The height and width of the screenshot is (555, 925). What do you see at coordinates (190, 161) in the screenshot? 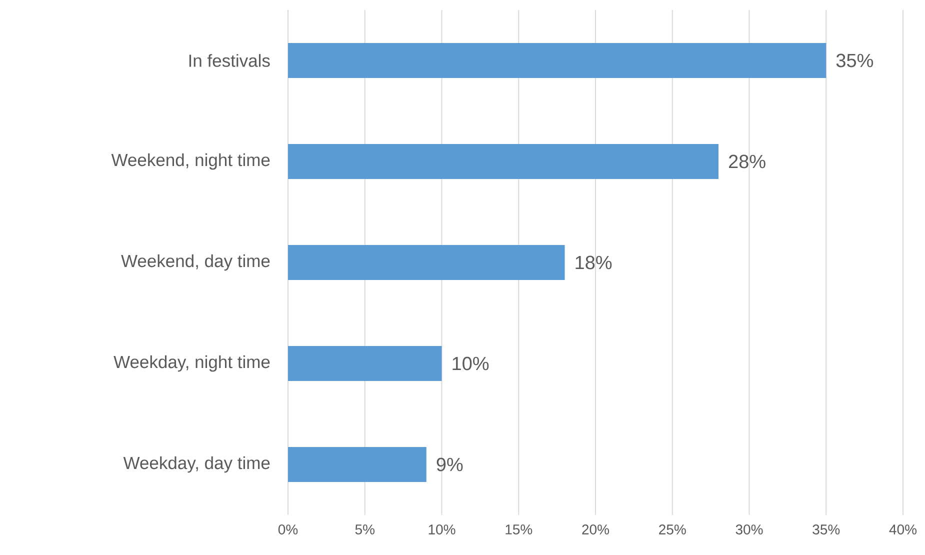
I see `y-tick-label: Weekend, night time` at bounding box center [190, 161].